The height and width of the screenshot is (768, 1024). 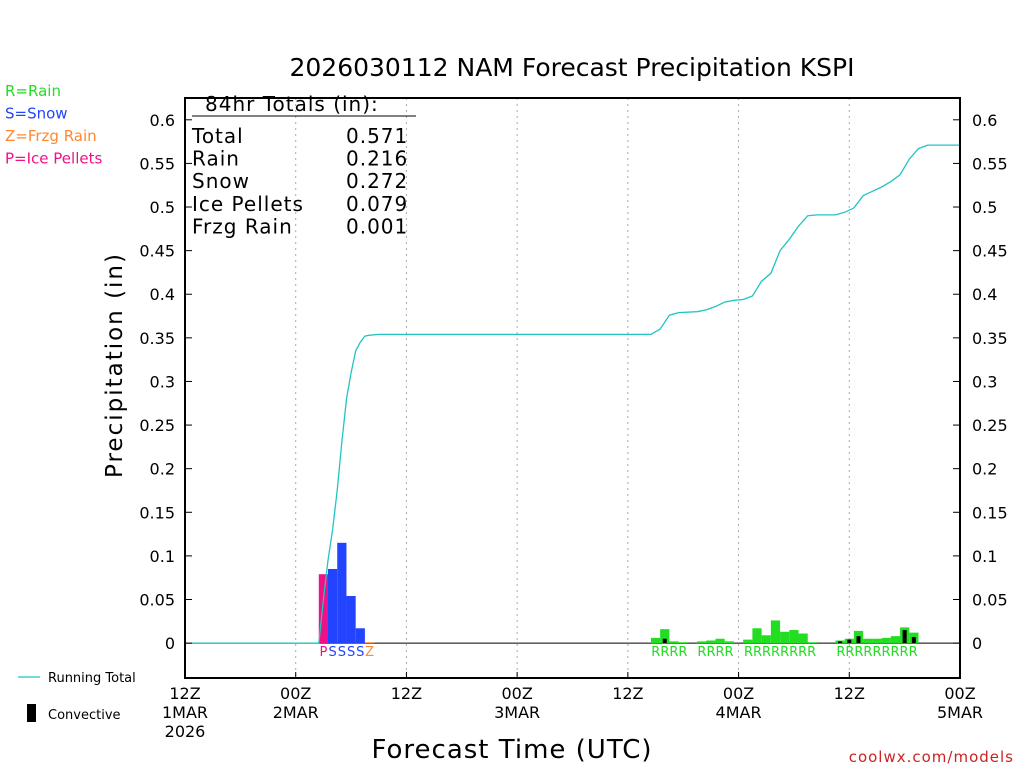 I want to click on y-tick-label-right: 0.3, so click(x=984, y=381).